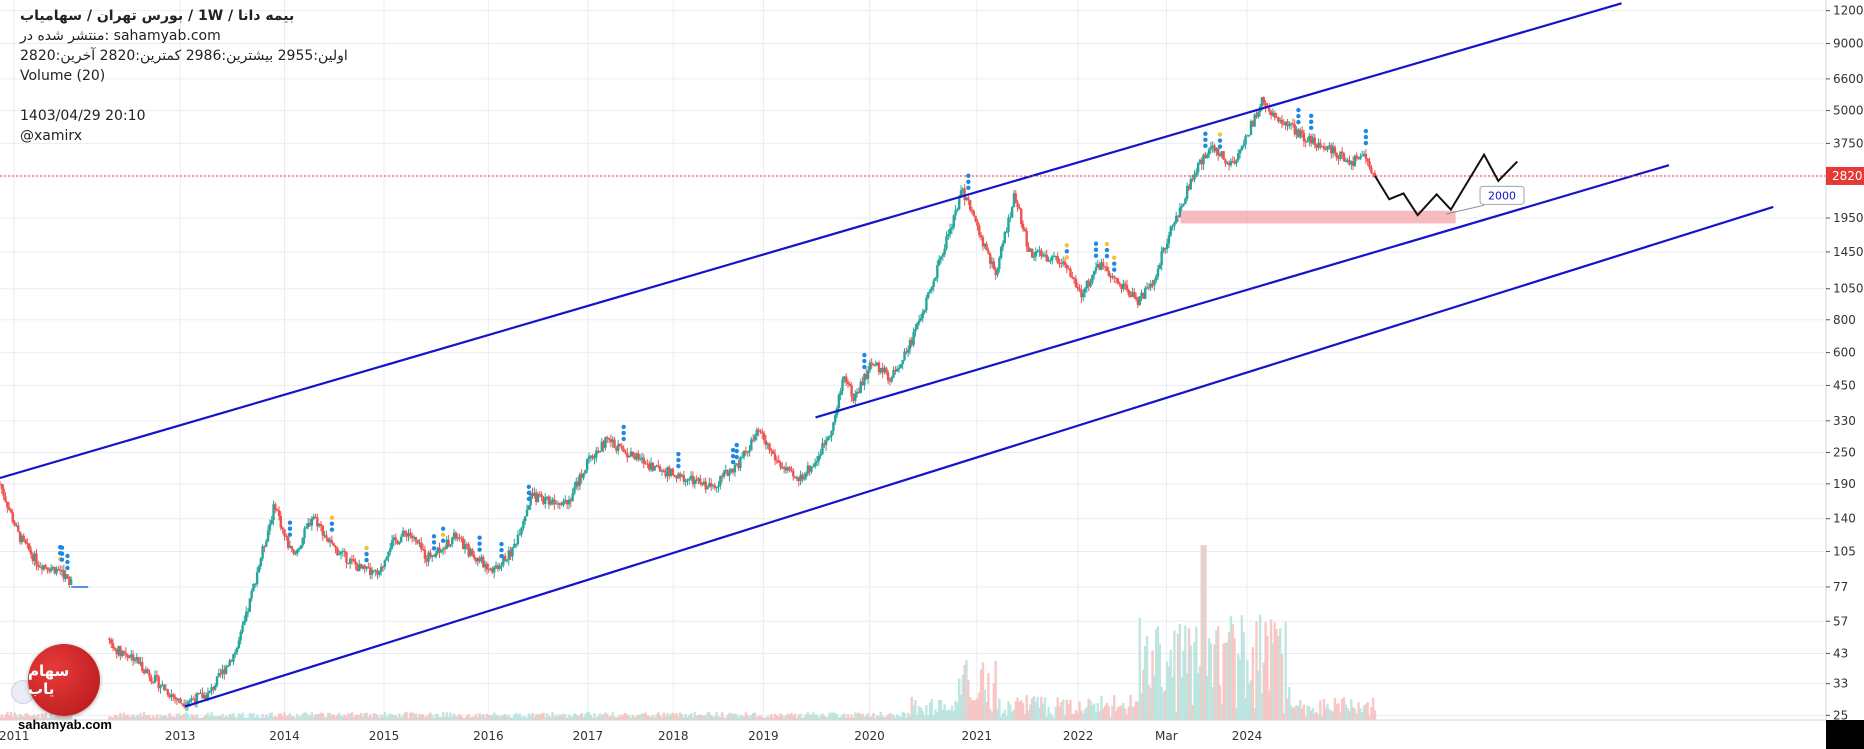 This screenshot has height=749, width=1864. I want to click on forecast-path, so click(1446, 184).